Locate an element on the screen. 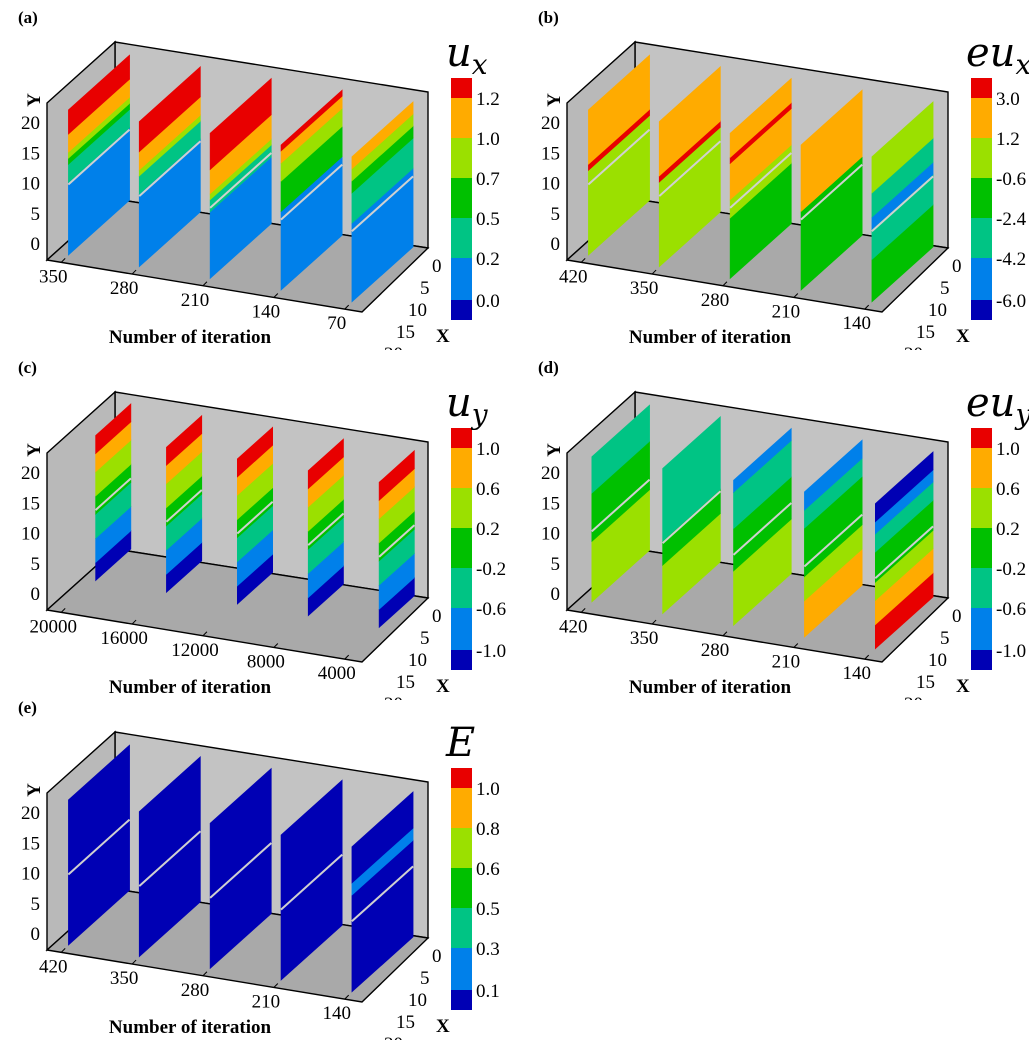 Image resolution: width=1029 pixels, height=1040 pixels. colorbar-tick-label: -2.4 is located at coordinates (1011, 219).